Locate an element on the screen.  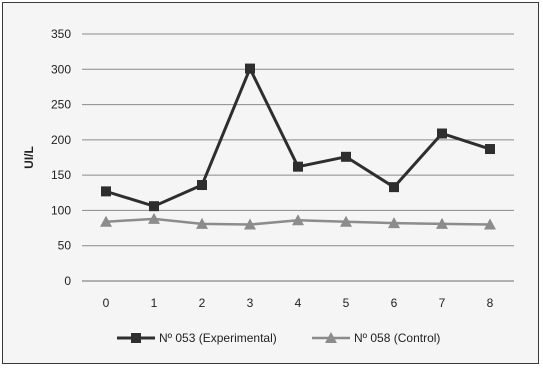
x-tick-label: 5 is located at coordinates (346, 303).